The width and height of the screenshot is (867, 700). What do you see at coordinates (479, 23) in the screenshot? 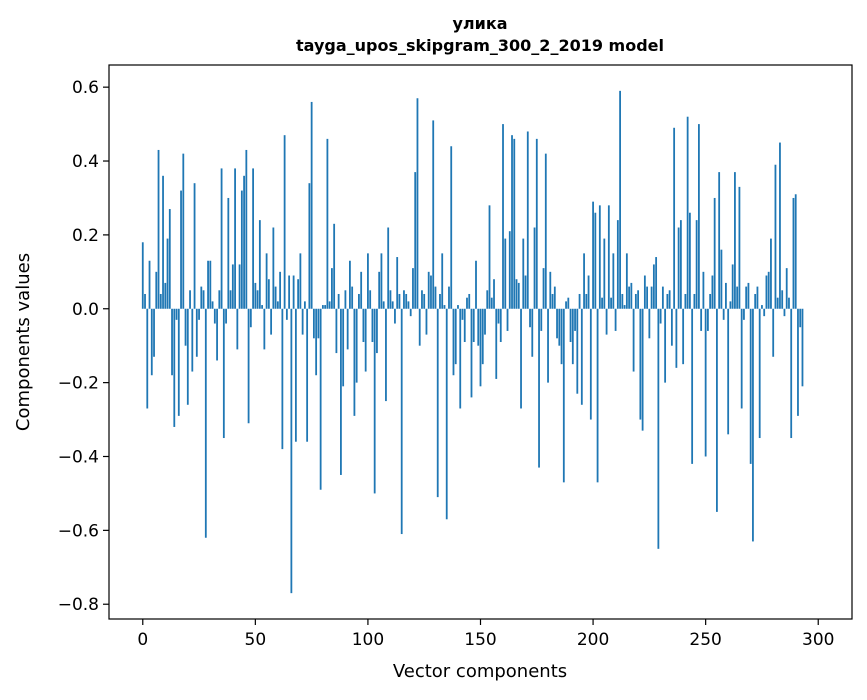
I see `chart-title-line-1: улика` at bounding box center [479, 23].